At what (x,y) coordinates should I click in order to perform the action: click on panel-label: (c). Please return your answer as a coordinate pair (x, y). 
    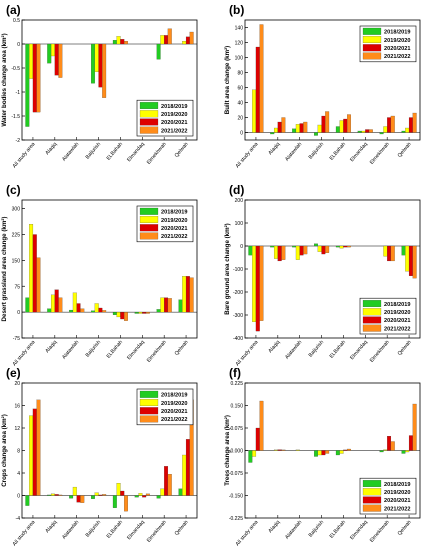
    Looking at the image, I should click on (13, 190).